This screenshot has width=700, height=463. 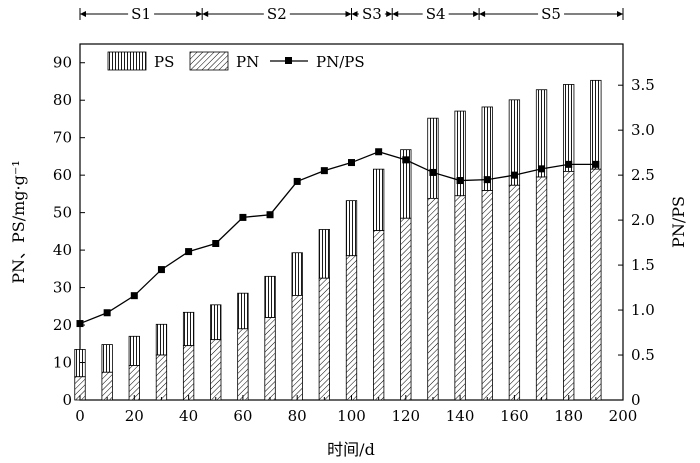 What do you see at coordinates (351, 416) in the screenshot?
I see `x-tick-label-100: 100` at bounding box center [351, 416].